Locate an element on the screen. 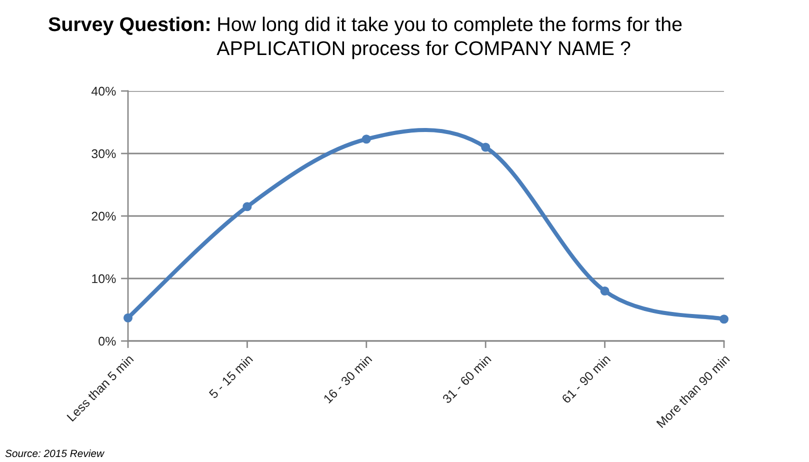 This screenshot has height=462, width=809. x-tick-label: 31 - 60 min is located at coordinates (467, 379).